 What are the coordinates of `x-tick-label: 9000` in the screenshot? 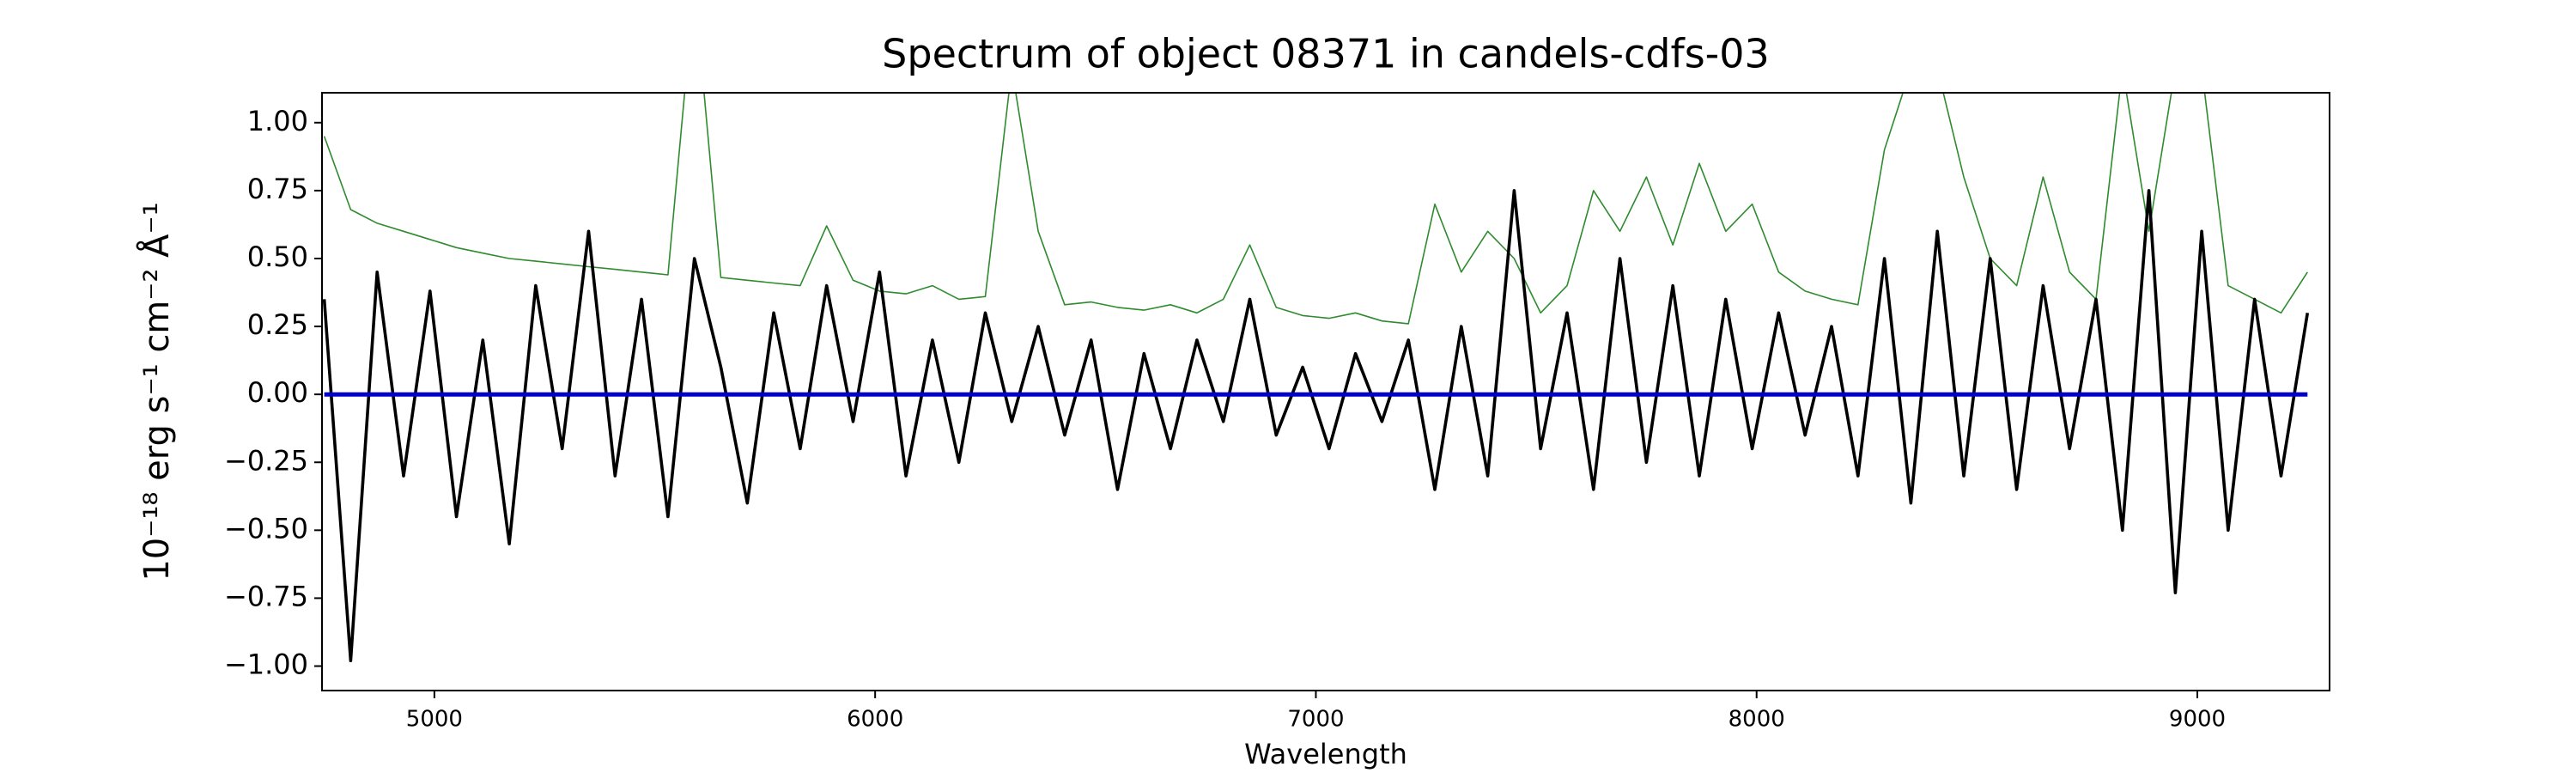 It's located at (2197, 720).